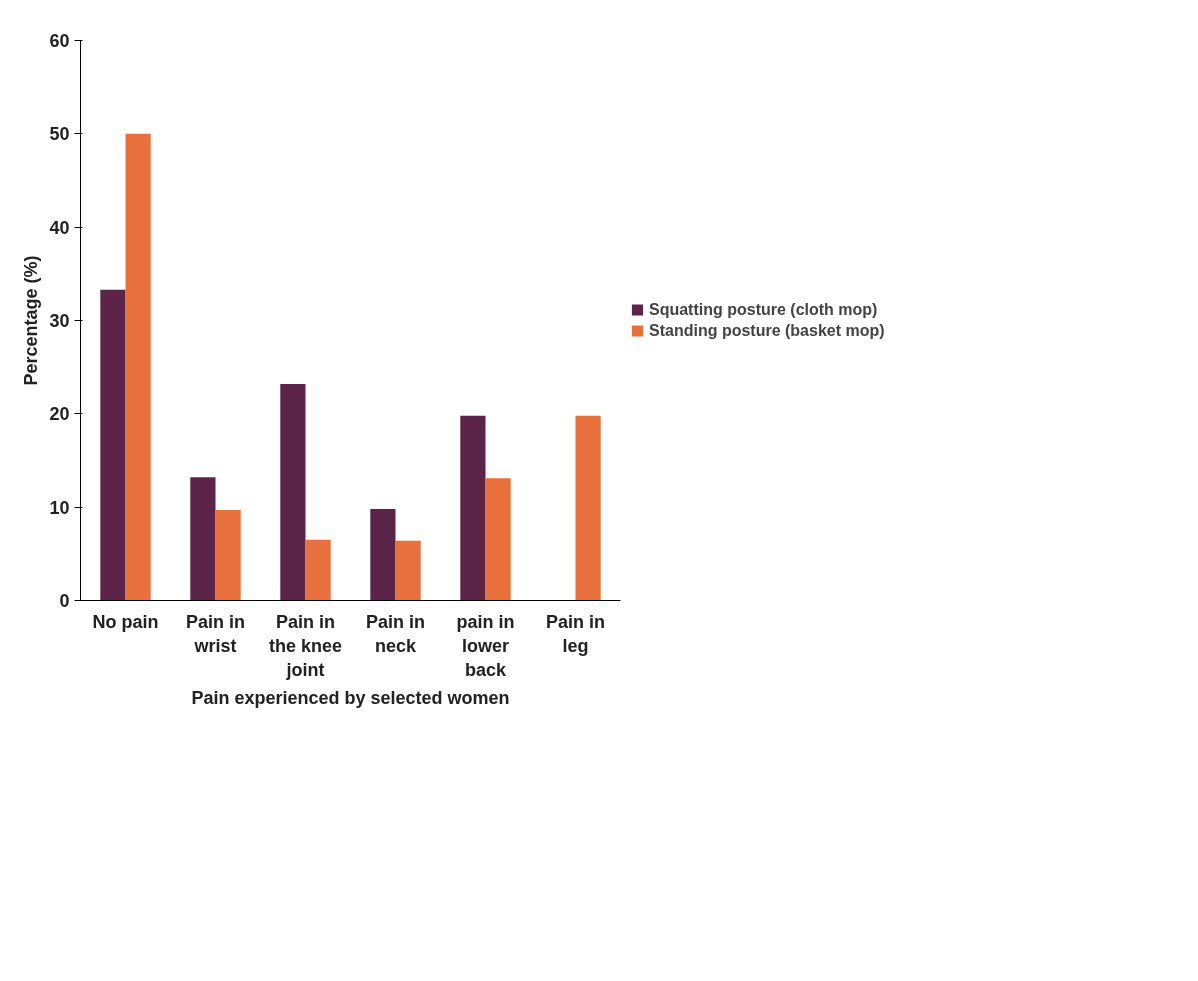 The image size is (1198, 981). I want to click on legend-label: Standing posture (basket mop), so click(767, 330).